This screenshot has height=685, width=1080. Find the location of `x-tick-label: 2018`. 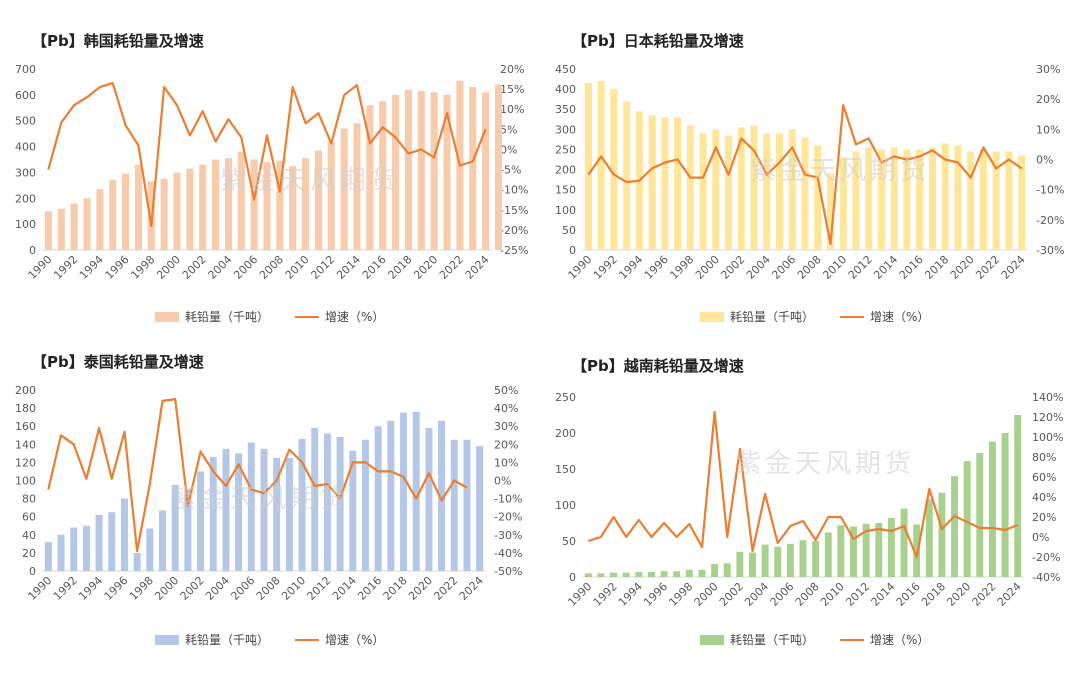

x-tick-label: 2018 is located at coordinates (400, 267).